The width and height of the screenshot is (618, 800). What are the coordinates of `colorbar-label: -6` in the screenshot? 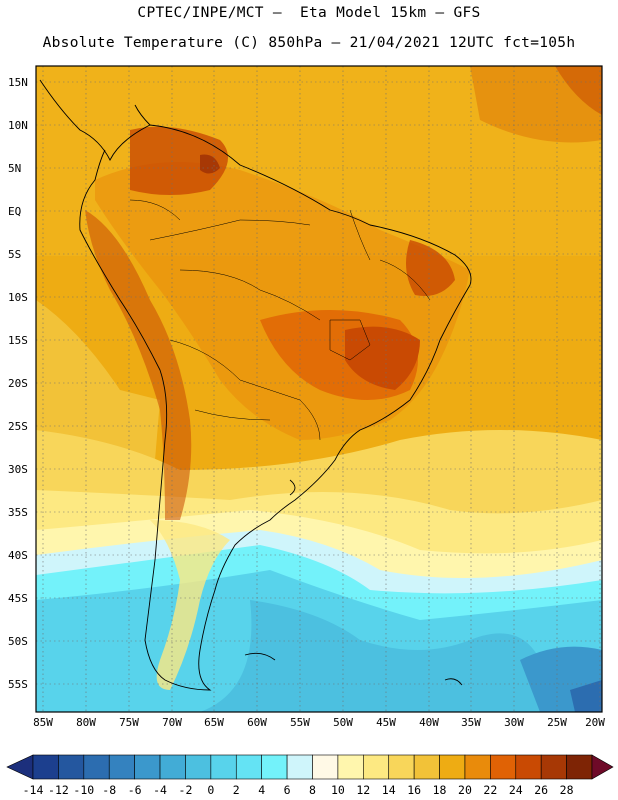 It's located at (134, 790).